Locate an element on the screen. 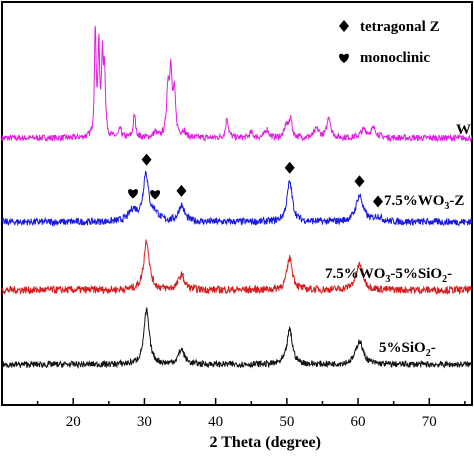 The width and height of the screenshot is (474, 474). series-label-0: W is located at coordinates (463, 130).